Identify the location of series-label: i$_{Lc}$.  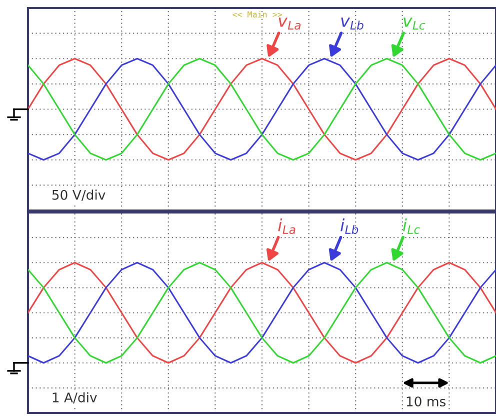
(411, 226).